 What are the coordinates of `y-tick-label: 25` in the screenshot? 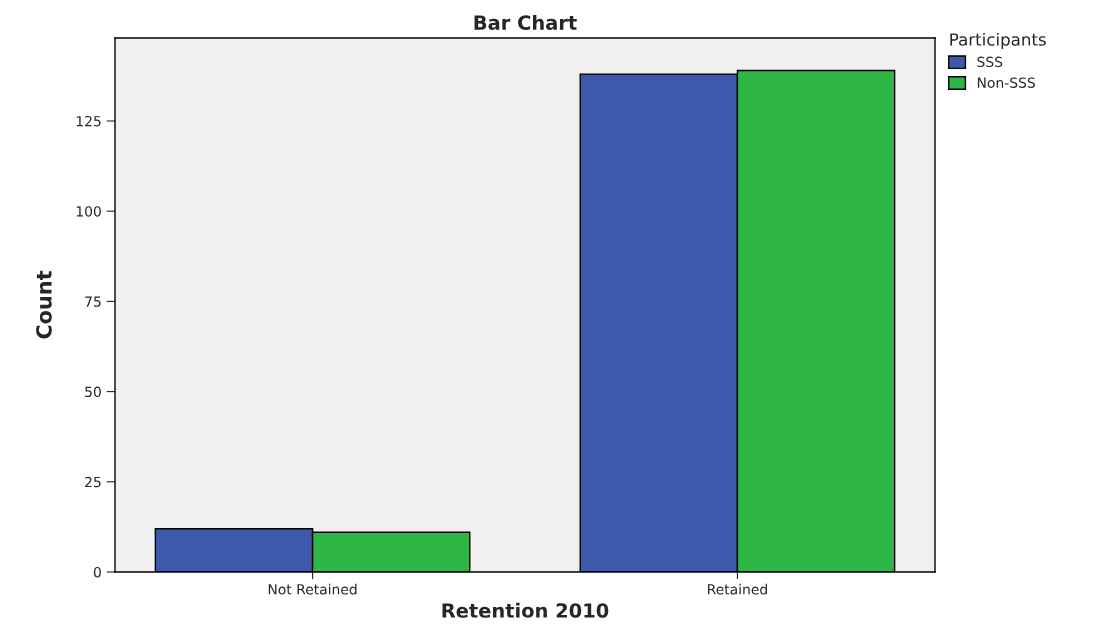 It's located at (93, 482).